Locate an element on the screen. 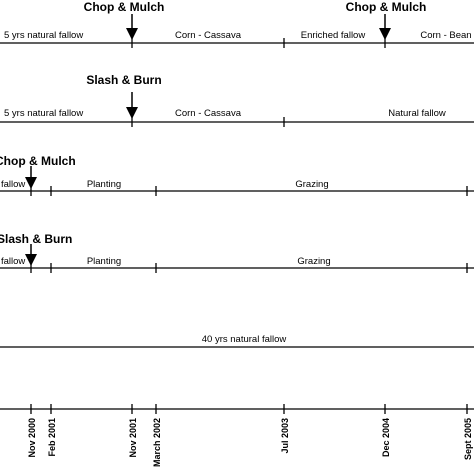  date-label: Nov 2000 is located at coordinates (32, 438).